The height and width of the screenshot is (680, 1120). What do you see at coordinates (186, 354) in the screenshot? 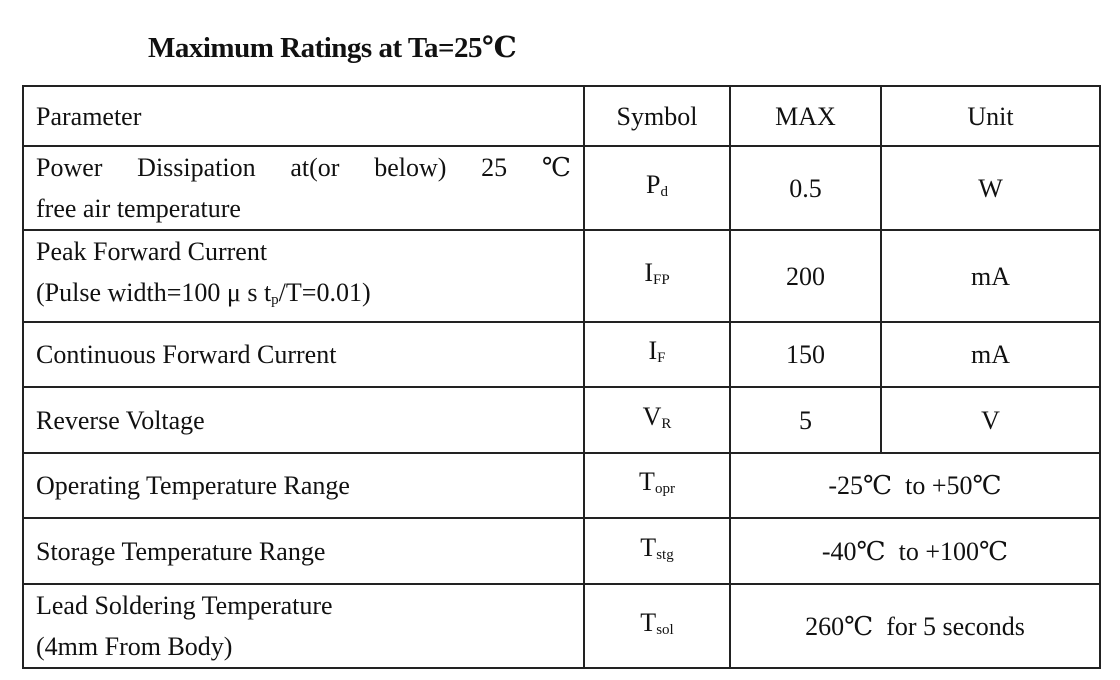
I see `parameter-line: Continuous Forward Current` at bounding box center [186, 354].